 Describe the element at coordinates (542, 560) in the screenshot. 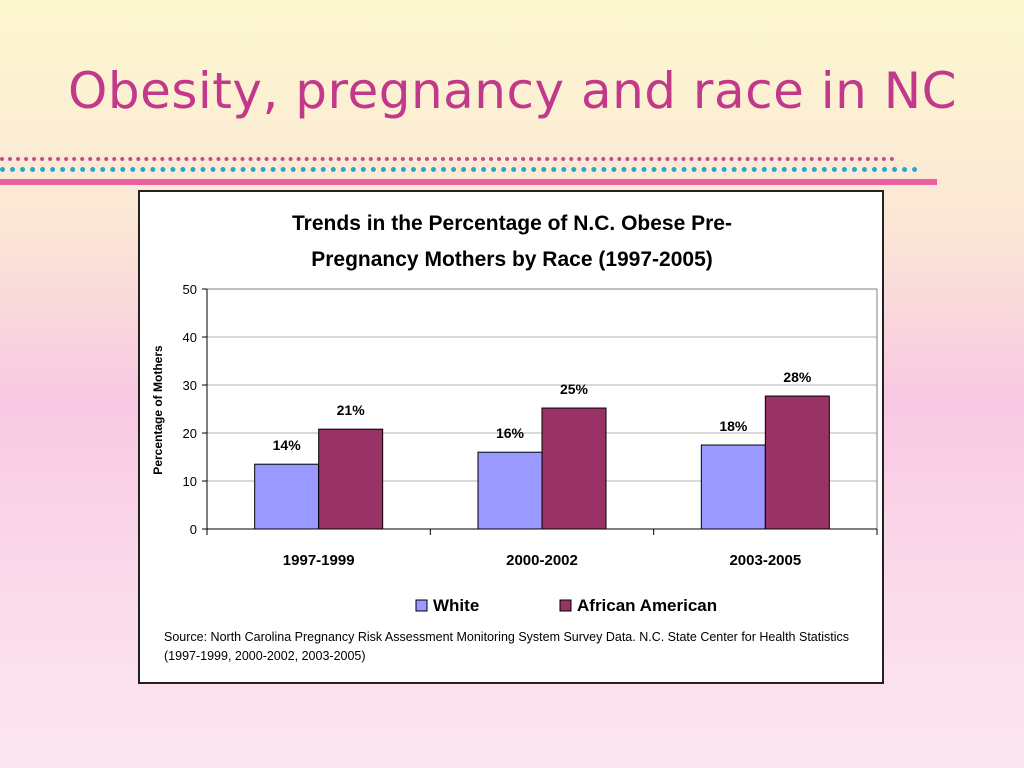

I see `x-category-label: 2000-2002` at that location.